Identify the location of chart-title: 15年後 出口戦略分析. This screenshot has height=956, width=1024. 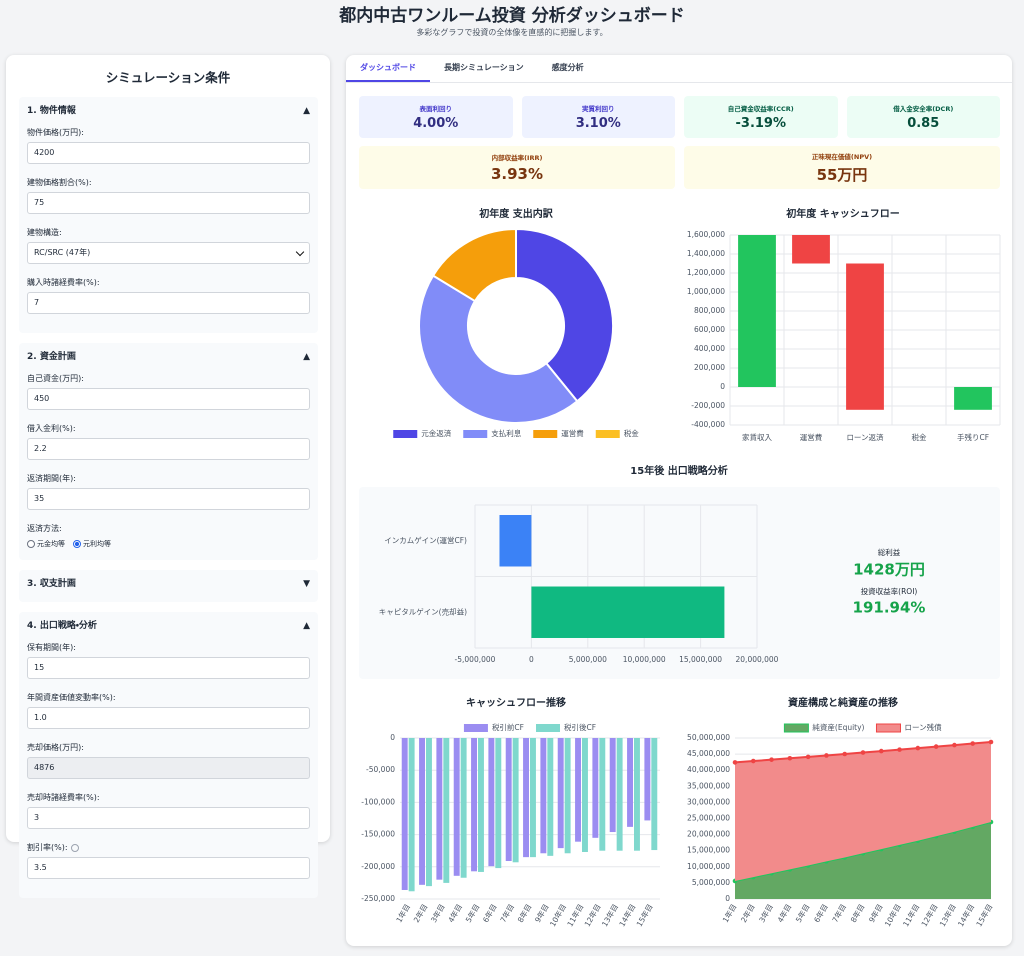
(678, 470).